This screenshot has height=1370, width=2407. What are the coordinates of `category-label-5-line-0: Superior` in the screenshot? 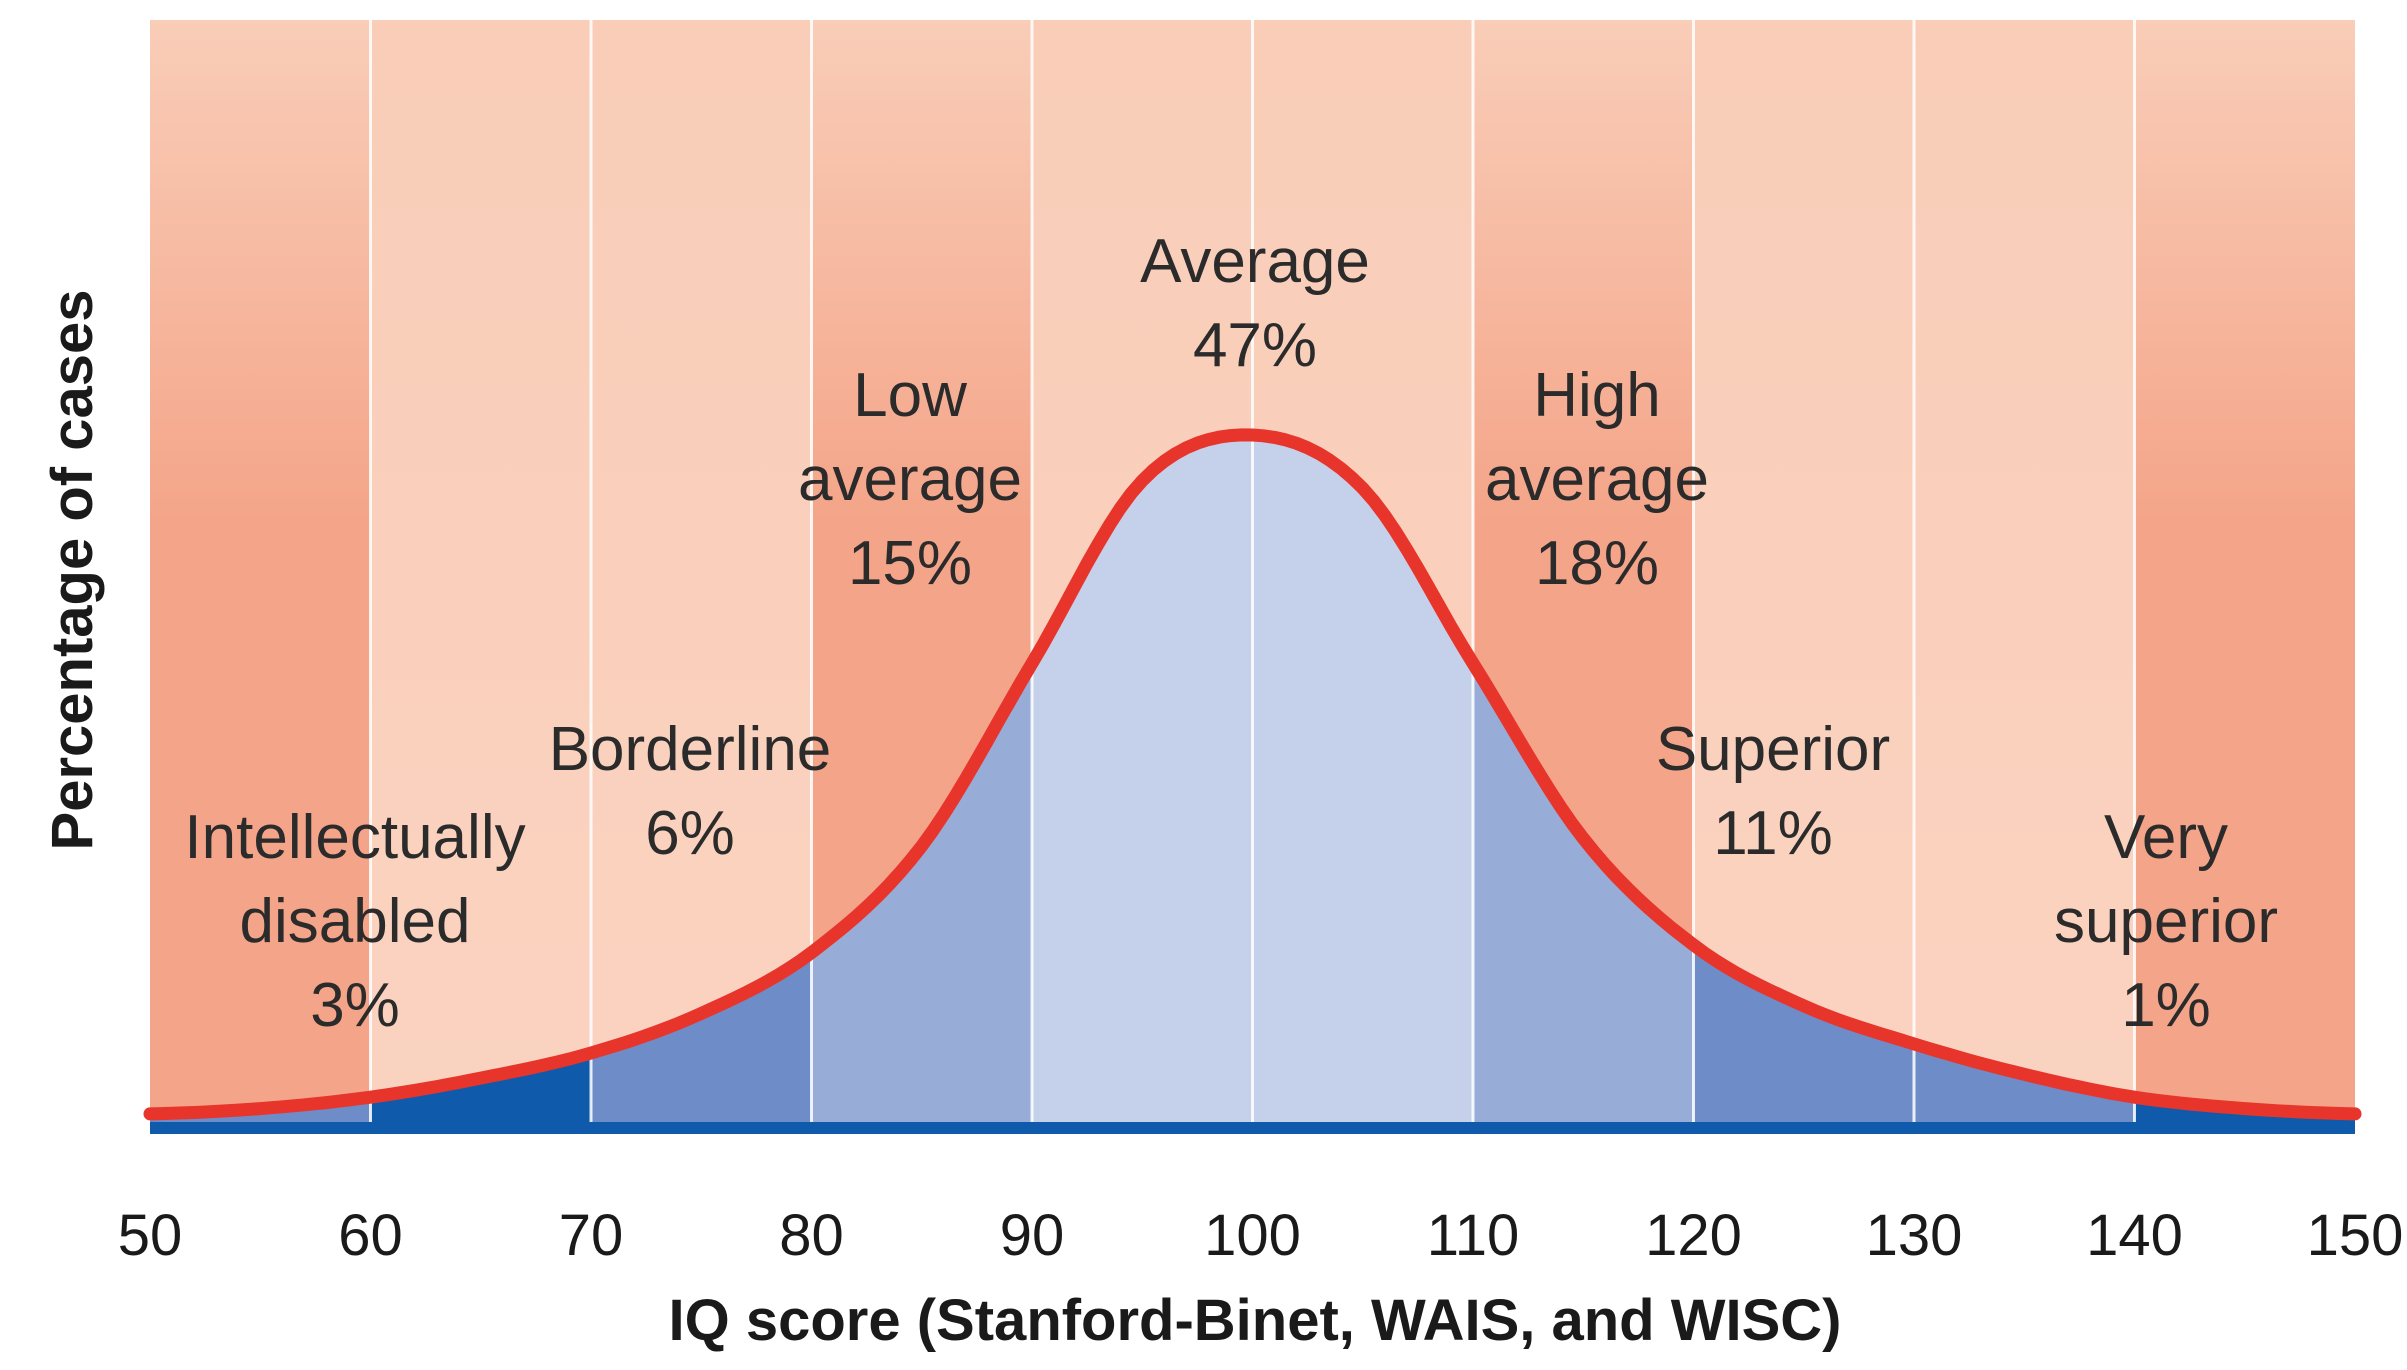 It's located at (1773, 749).